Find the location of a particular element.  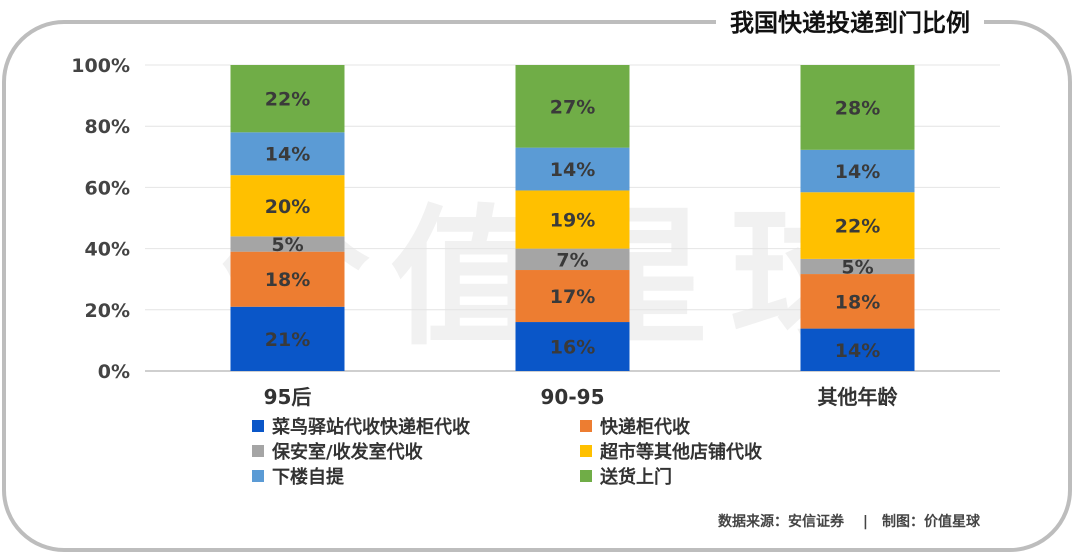

legend-label: 快递柜代收 is located at coordinates (645, 427).